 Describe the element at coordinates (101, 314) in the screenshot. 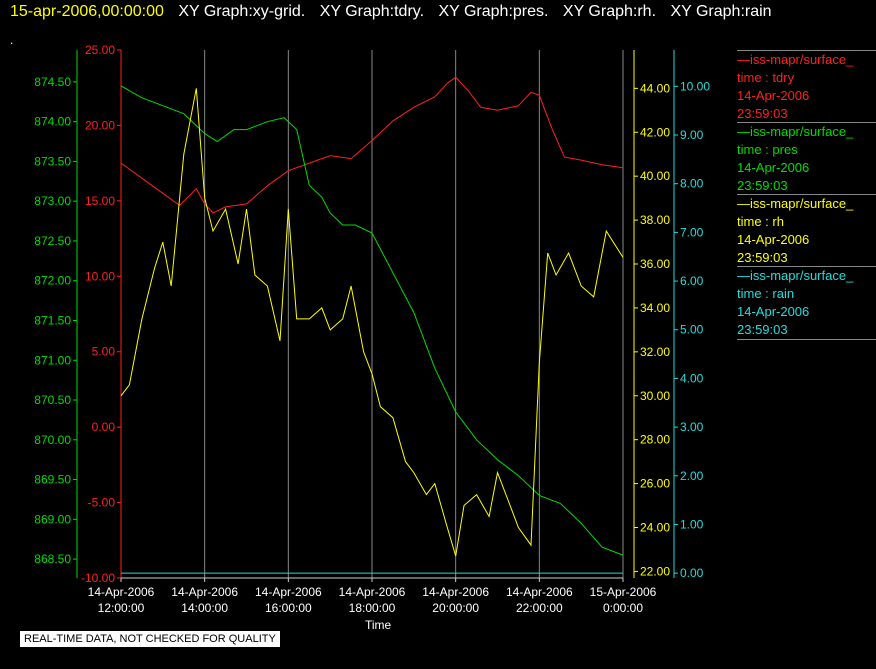

I see `y-axis-tdry: -10.00 -5.00 0.00 5.00 10.00 15.00 20.00 25.00` at that location.